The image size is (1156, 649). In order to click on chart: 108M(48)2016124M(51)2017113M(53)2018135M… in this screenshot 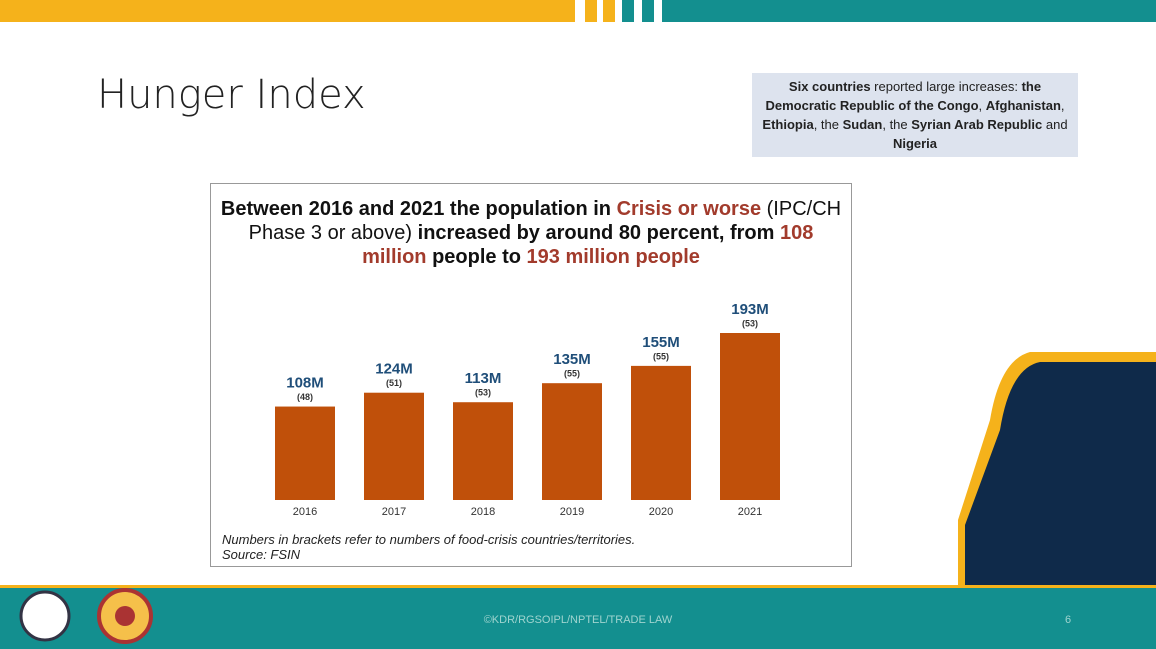, I will do `click(527, 409)`.